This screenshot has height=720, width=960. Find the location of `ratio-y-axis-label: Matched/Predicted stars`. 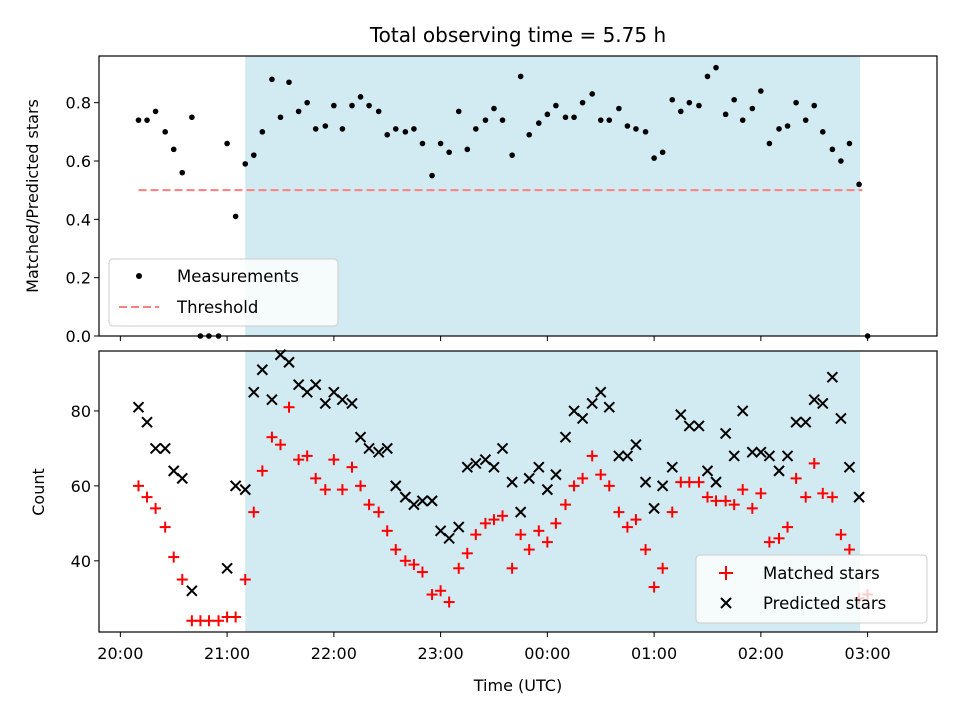

ratio-y-axis-label: Matched/Predicted stars is located at coordinates (32, 196).